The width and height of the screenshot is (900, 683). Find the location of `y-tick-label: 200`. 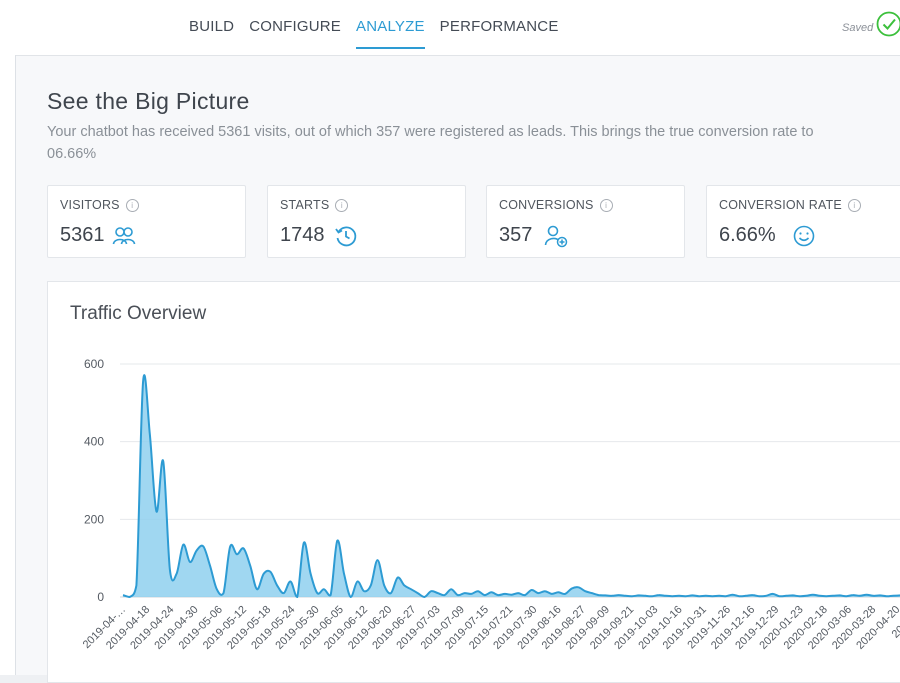

y-tick-label: 200 is located at coordinates (94, 519).